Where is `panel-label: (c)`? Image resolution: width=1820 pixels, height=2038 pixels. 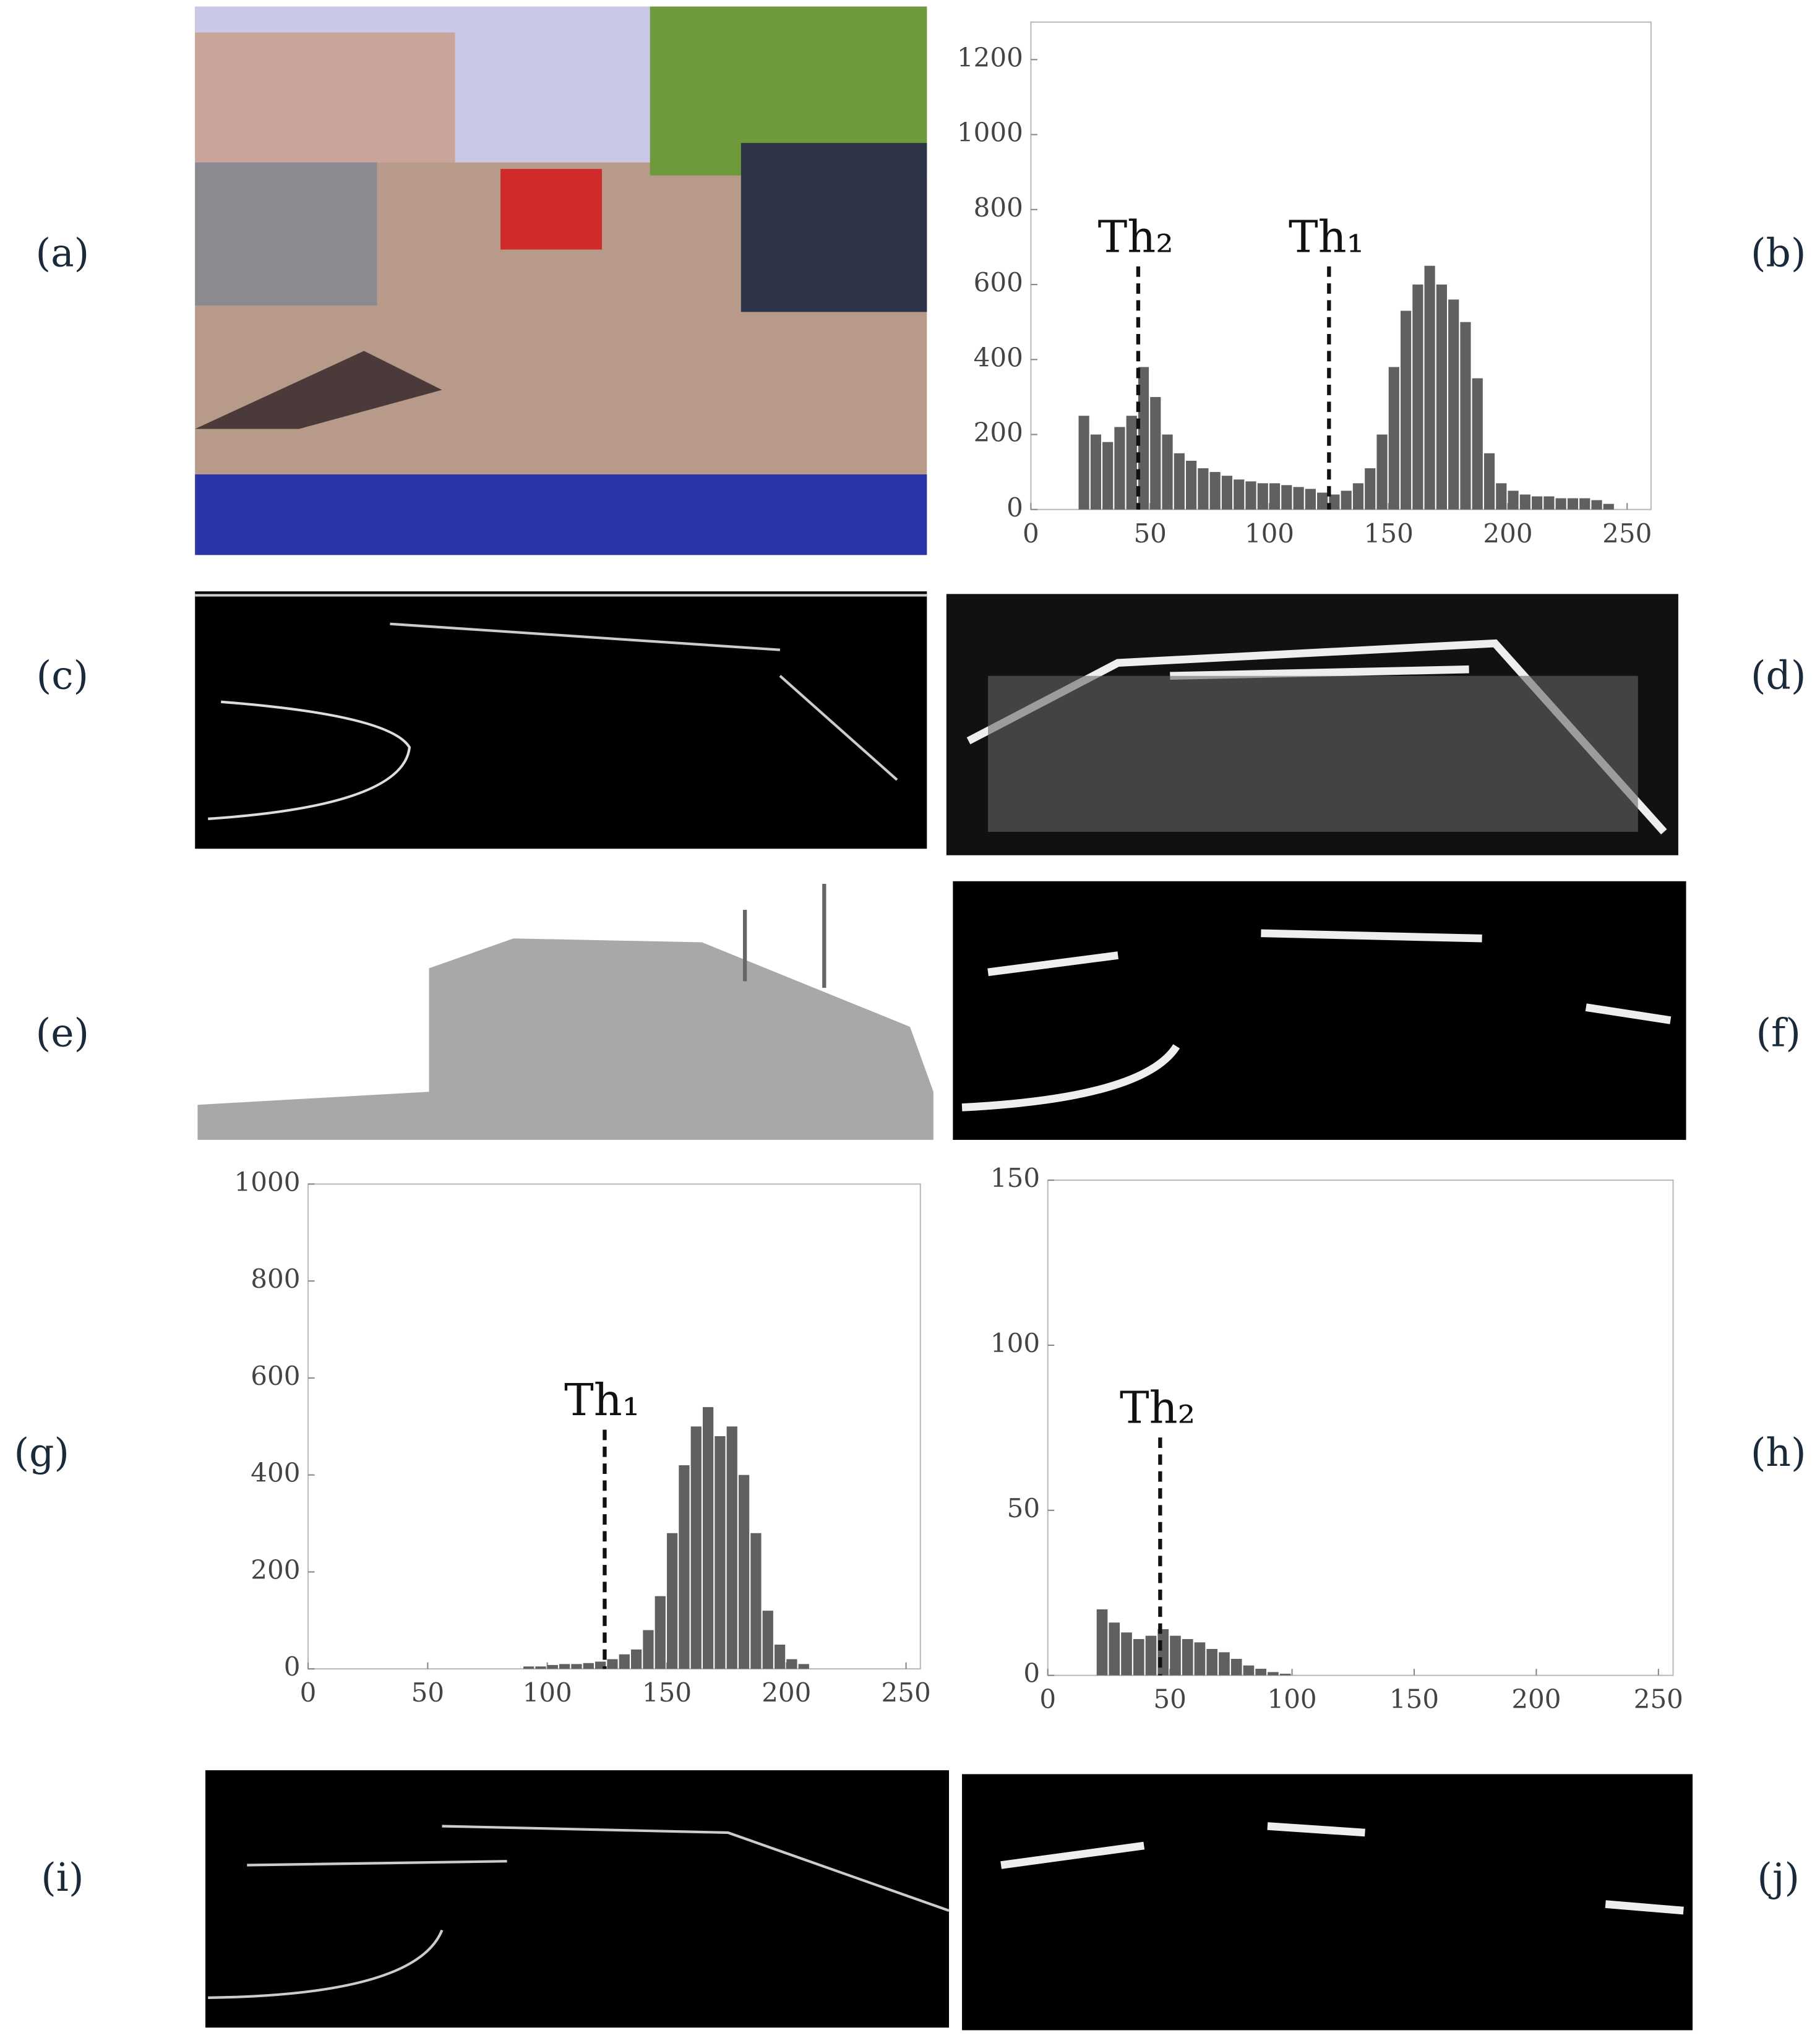 panel-label: (c) is located at coordinates (62, 675).